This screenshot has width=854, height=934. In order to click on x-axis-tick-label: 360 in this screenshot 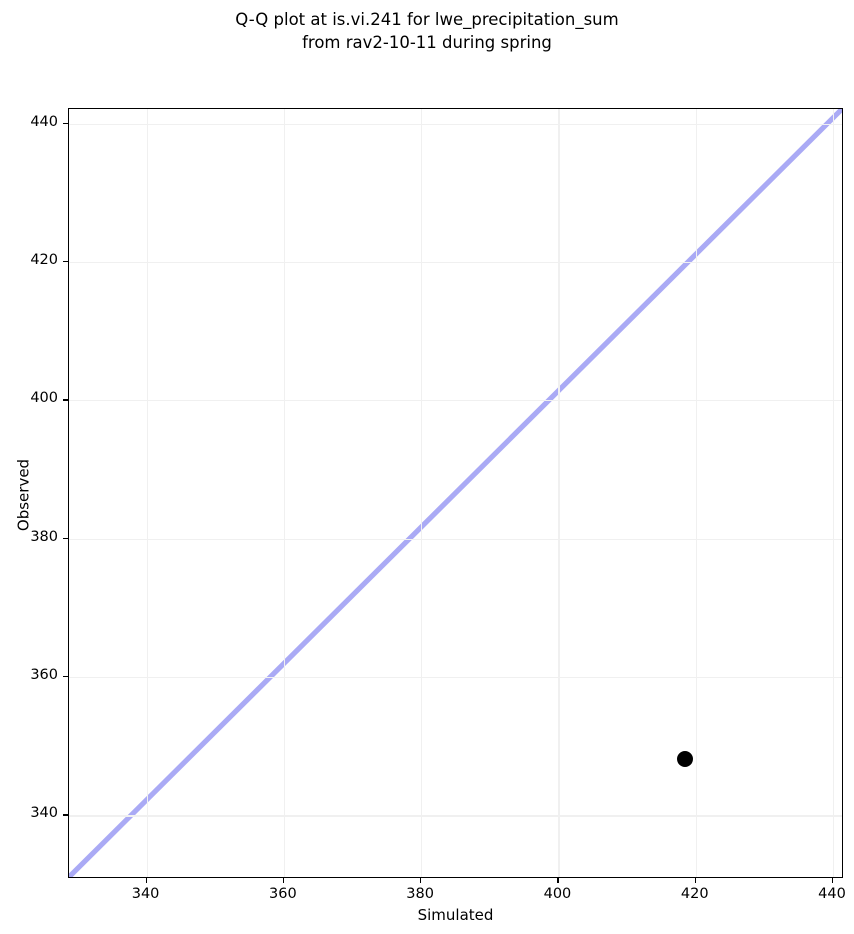, I will do `click(283, 894)`.